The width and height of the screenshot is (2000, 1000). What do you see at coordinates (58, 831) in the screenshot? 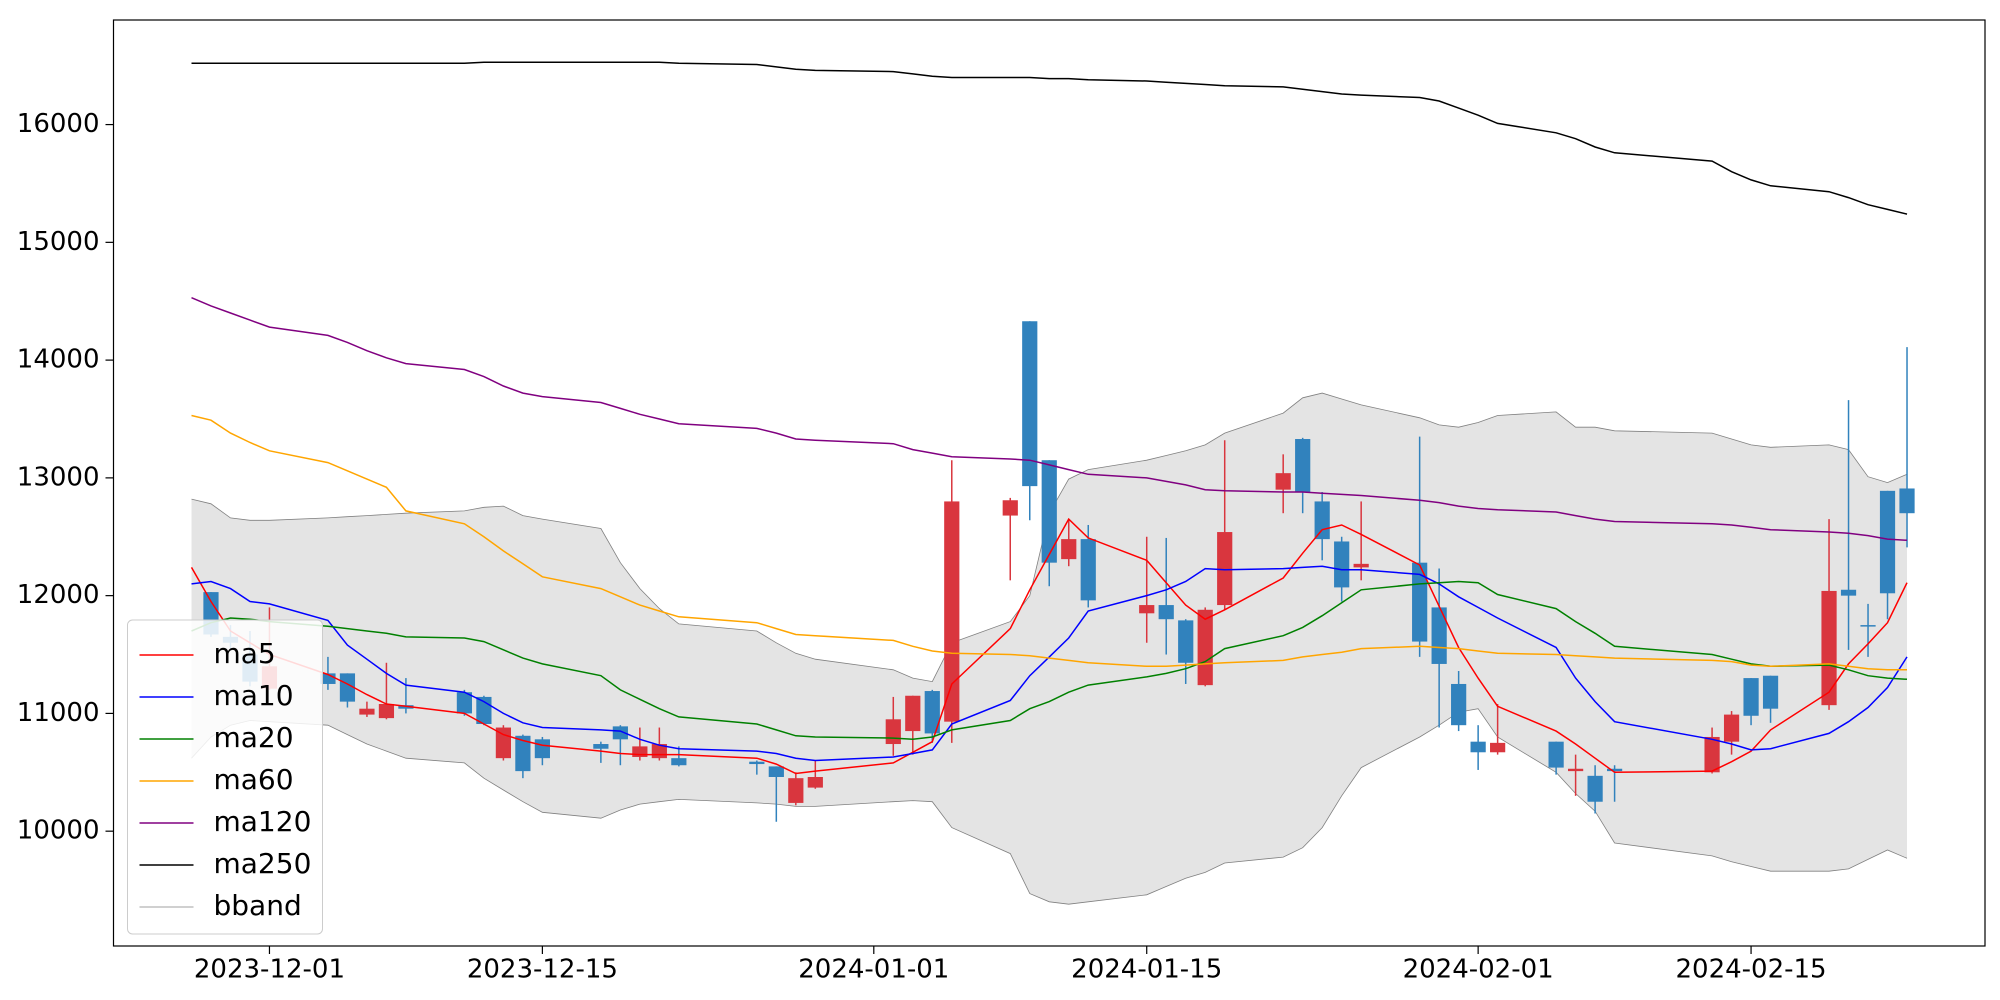
I see `y-tick-label: 10000` at bounding box center [58, 831].